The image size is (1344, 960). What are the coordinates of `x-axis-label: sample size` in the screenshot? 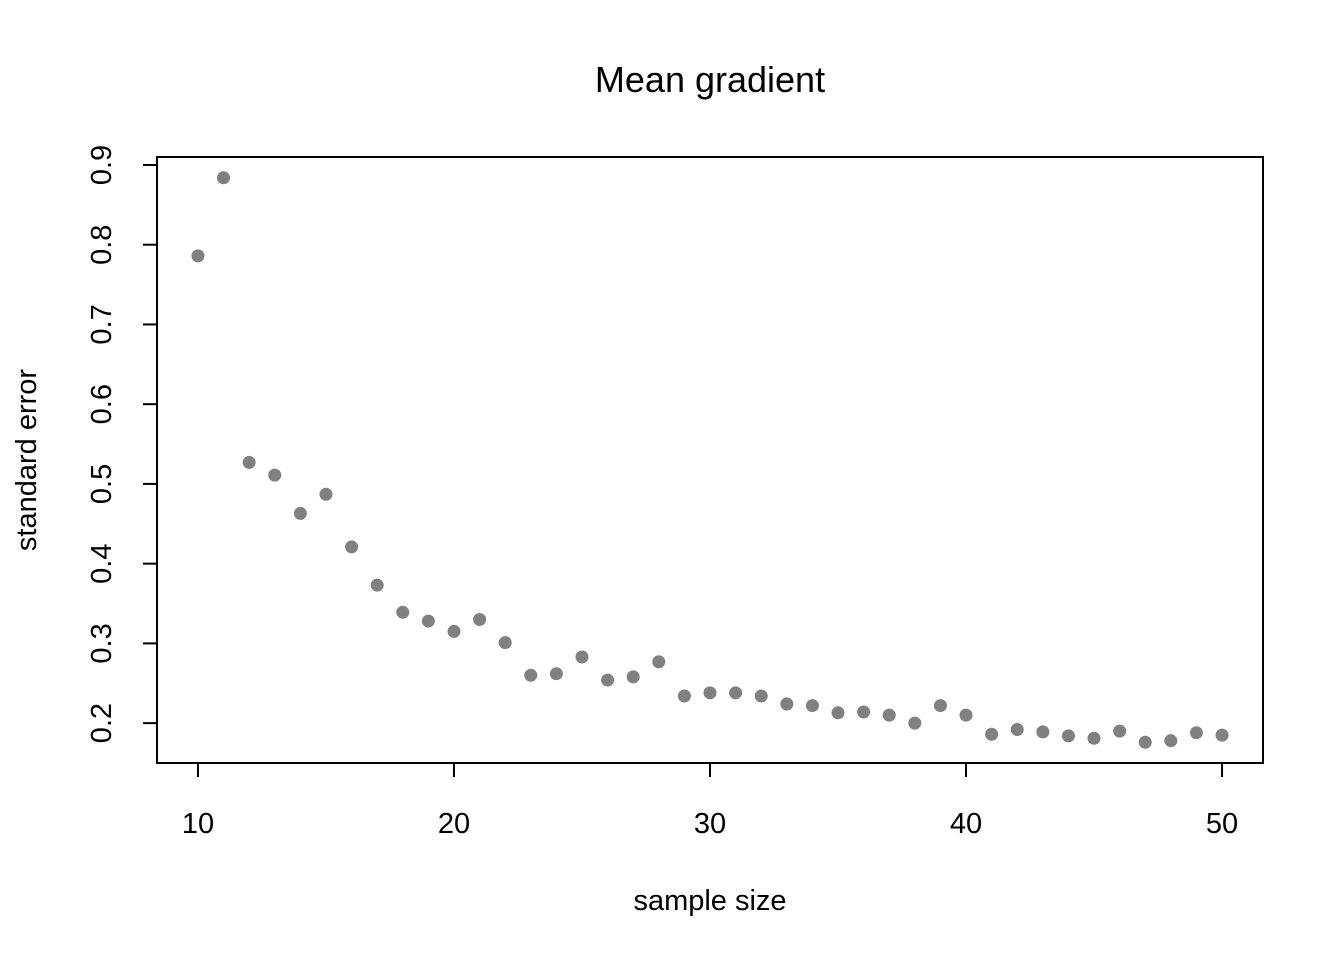 It's located at (709, 901).